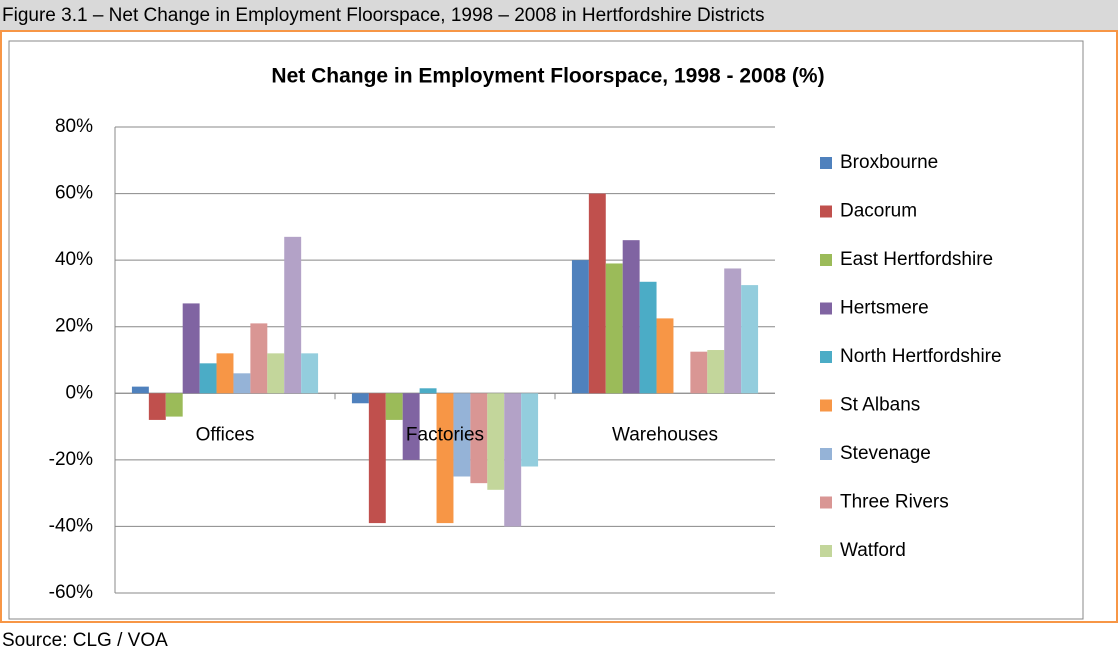 This screenshot has width=1118, height=657. What do you see at coordinates (74, 326) in the screenshot?
I see `y-tick-label: 20%` at bounding box center [74, 326].